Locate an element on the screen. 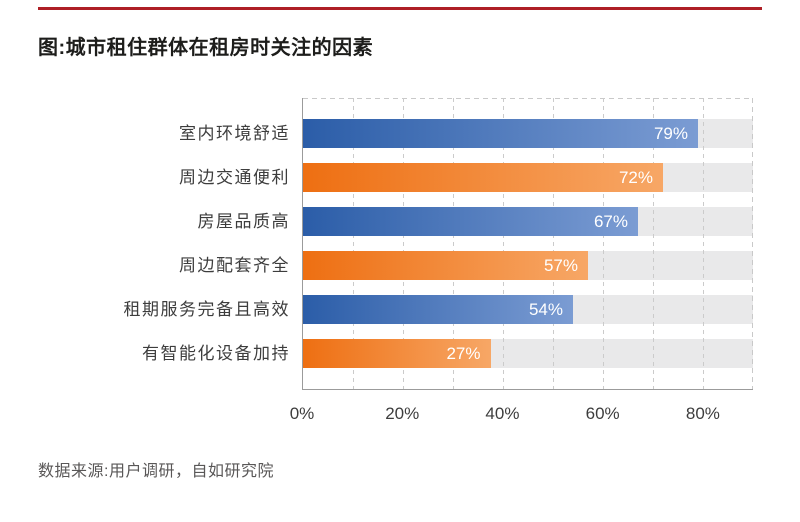 The image size is (800, 522). category-label: 周边交通便利 is located at coordinates (234, 177).